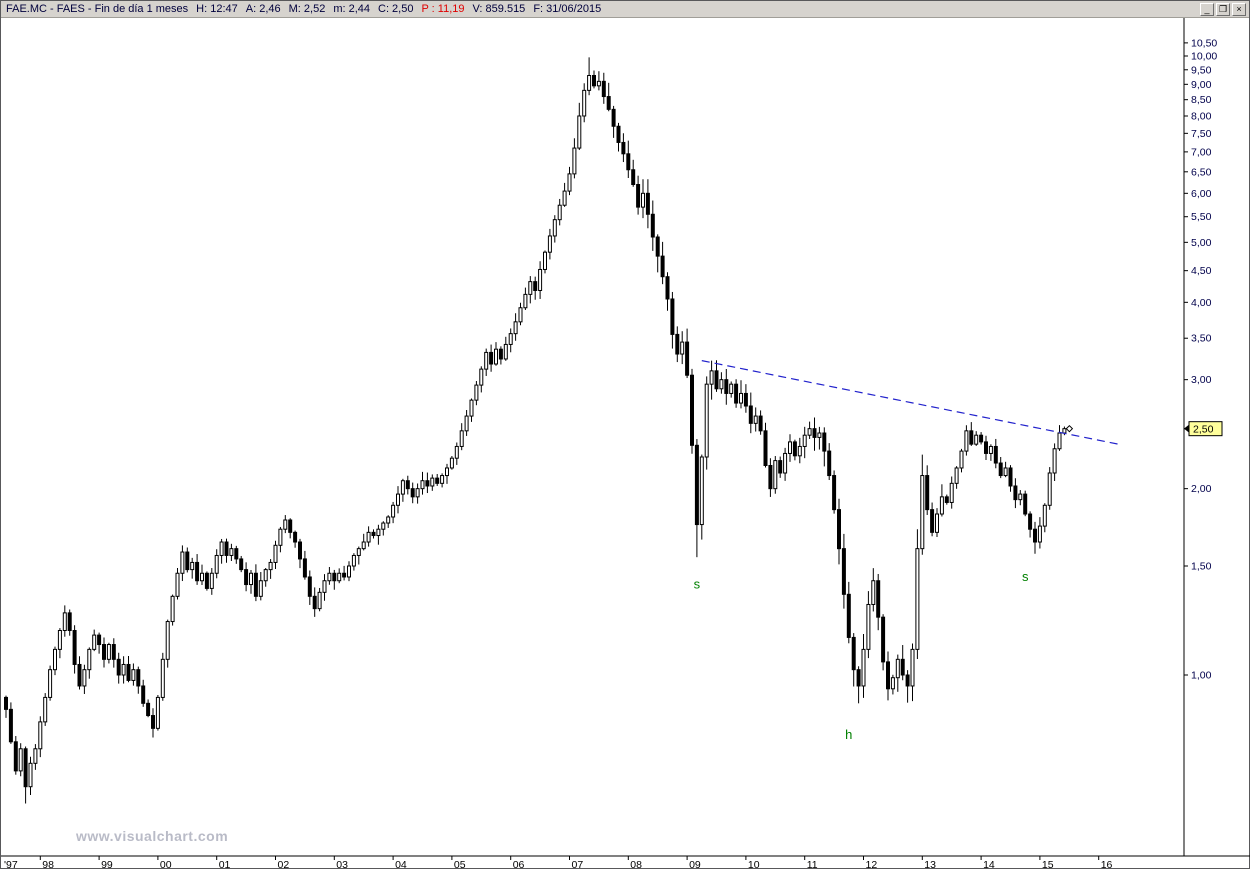 The image size is (1250, 870). I want to click on quote-field-f: F: 31/06/2015, so click(567, 9).